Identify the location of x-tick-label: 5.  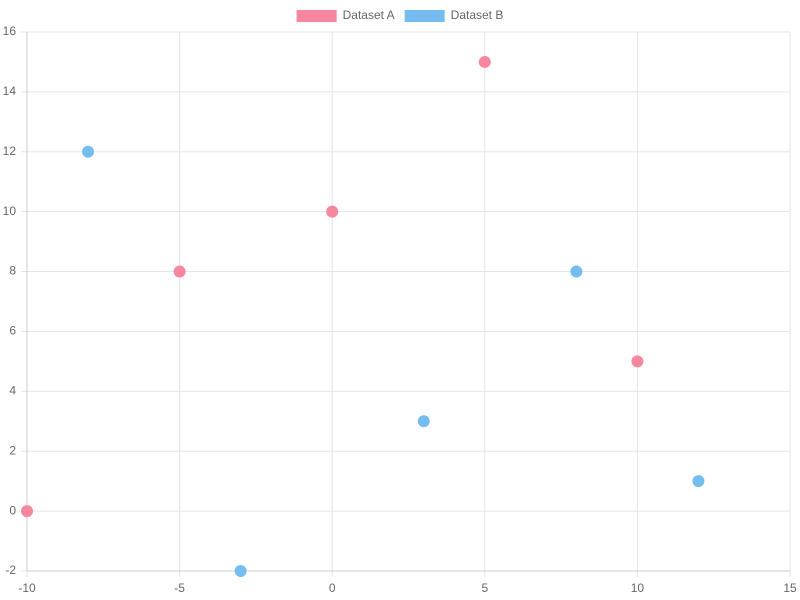
(484, 588).